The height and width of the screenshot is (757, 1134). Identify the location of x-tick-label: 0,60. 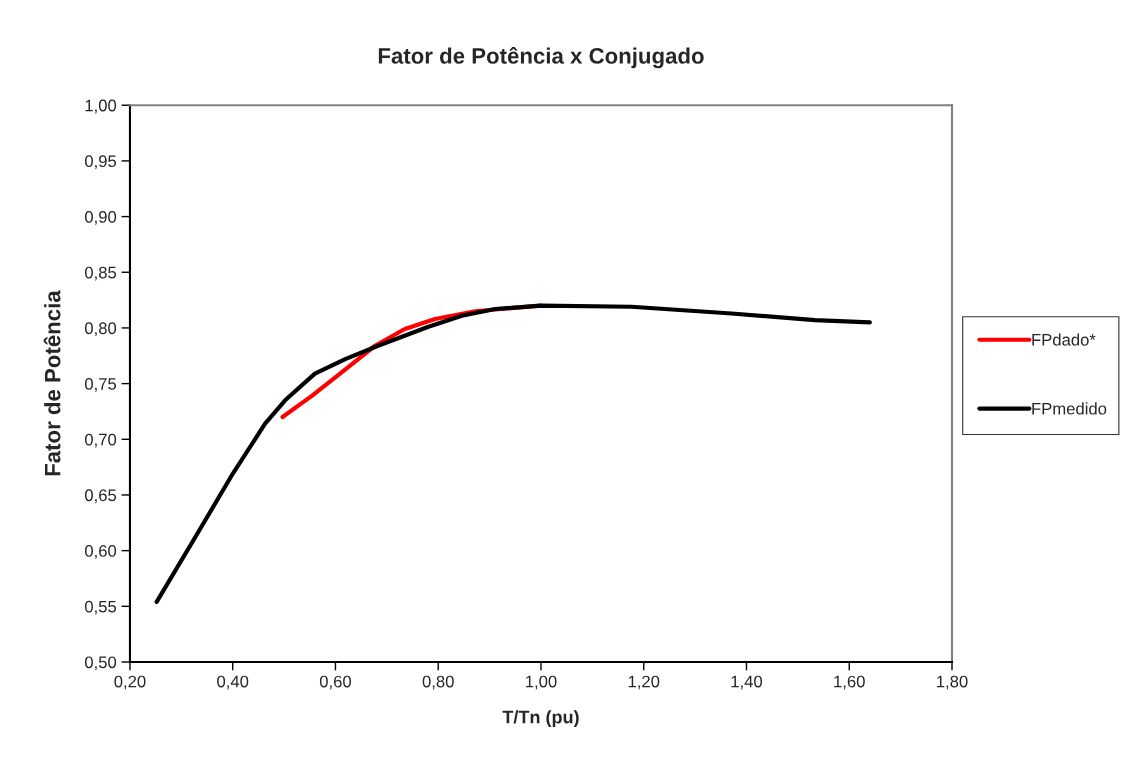
(335, 682).